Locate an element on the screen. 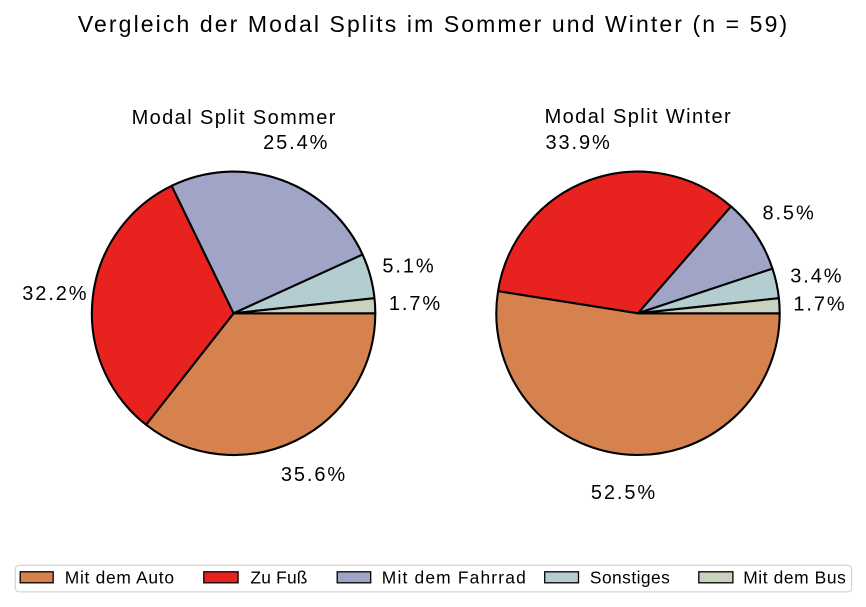 The image size is (866, 607). svg-text: Zu Fuß is located at coordinates (278, 577).